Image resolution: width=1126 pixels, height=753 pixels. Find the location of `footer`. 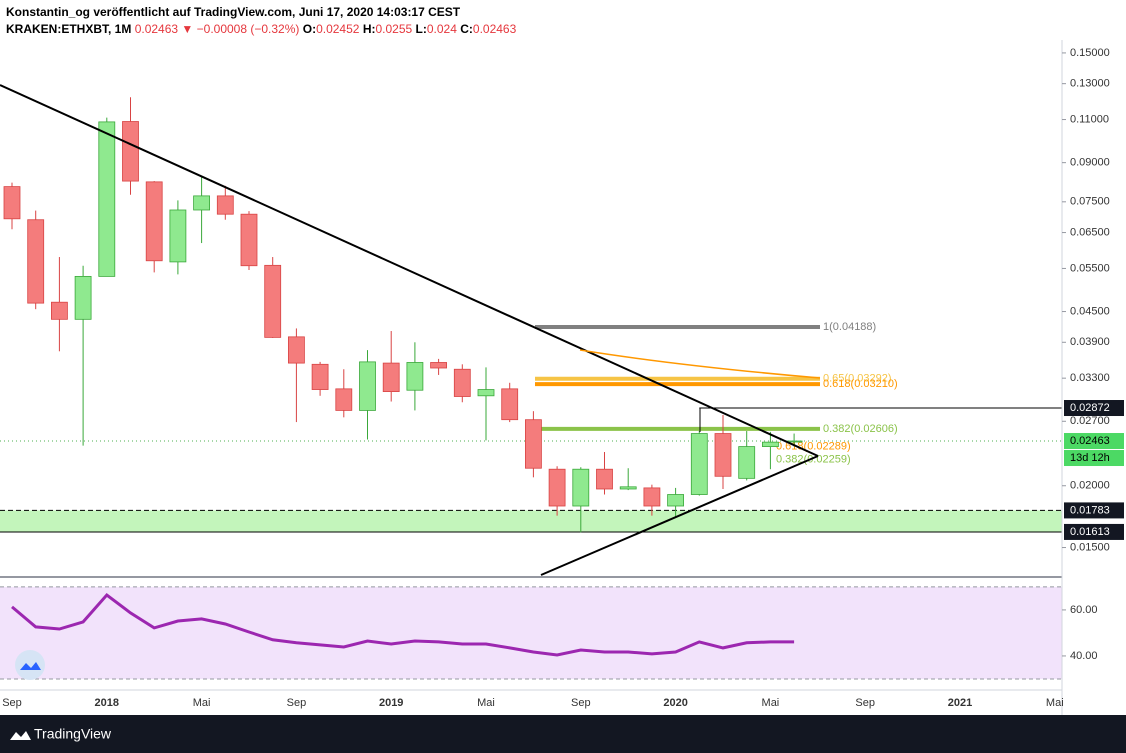

footer is located at coordinates (563, 734).